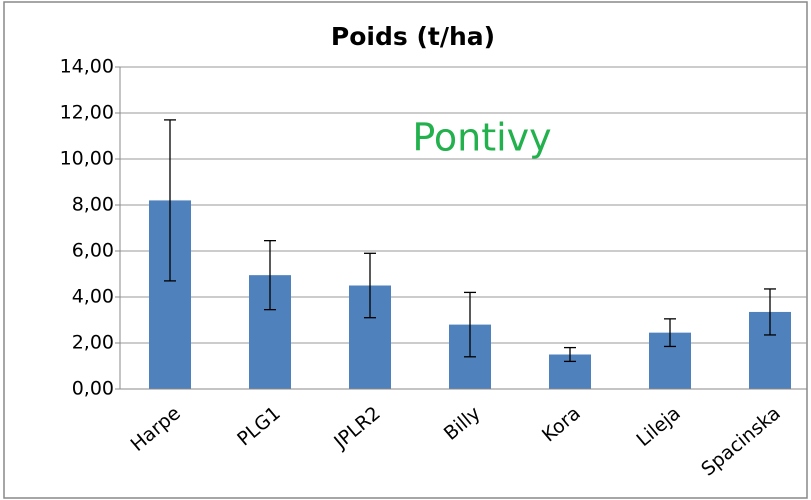 Image resolution: width=811 pixels, height=500 pixels. I want to click on y-tick-label: 10,00, so click(87, 159).